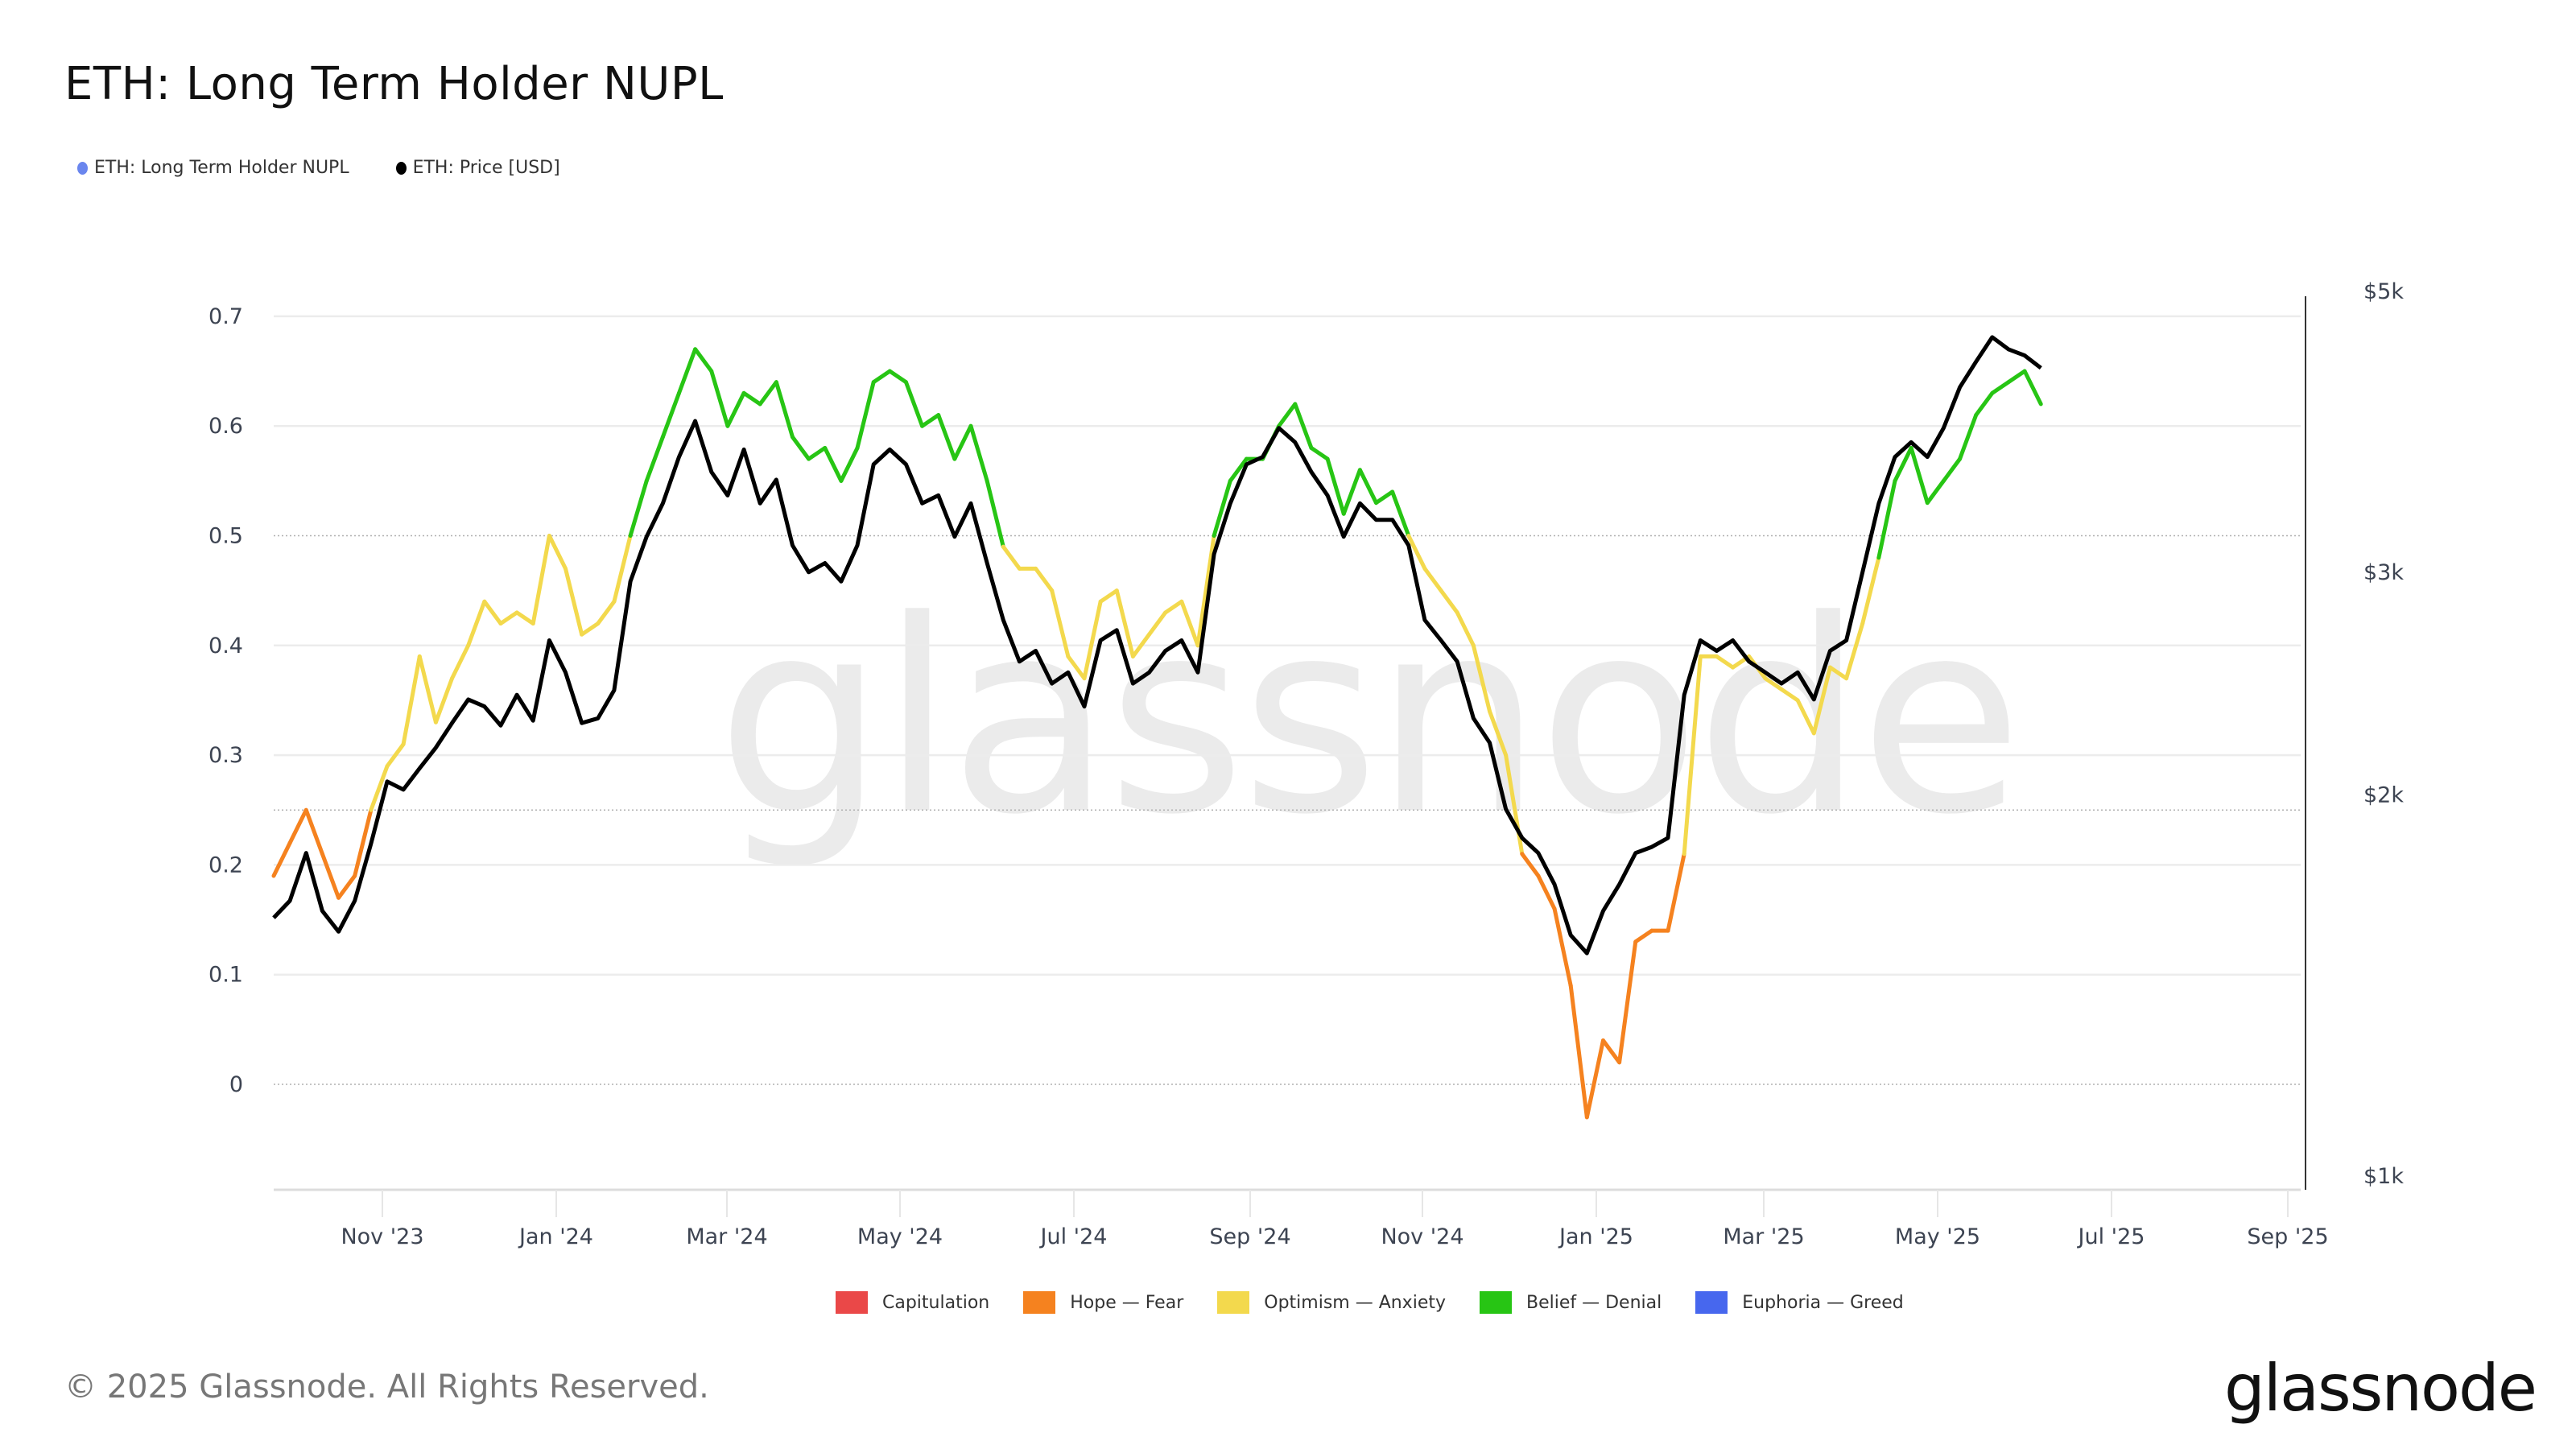 Image resolution: width=2576 pixels, height=1449 pixels. I want to click on x-tick-label: Mar '25, so click(1764, 1236).